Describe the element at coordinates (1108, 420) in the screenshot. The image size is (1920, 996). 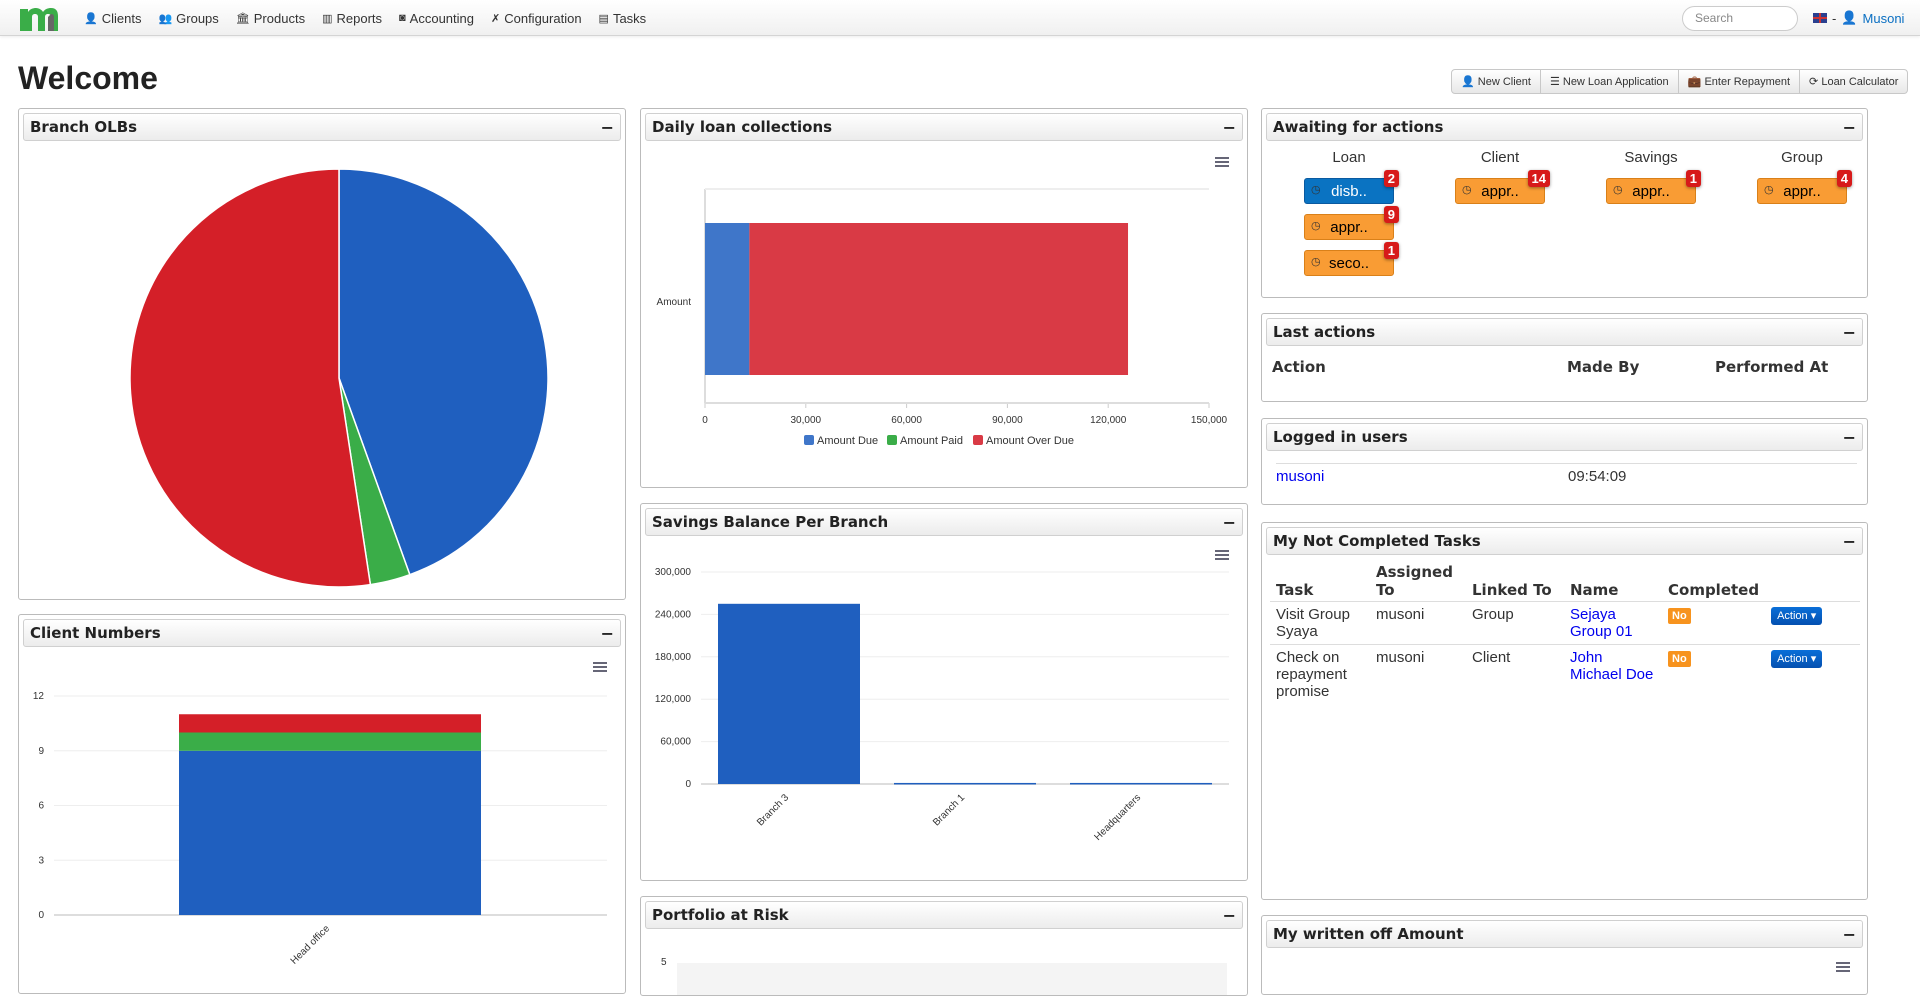
I see `x-tick-label: 120,000` at that location.